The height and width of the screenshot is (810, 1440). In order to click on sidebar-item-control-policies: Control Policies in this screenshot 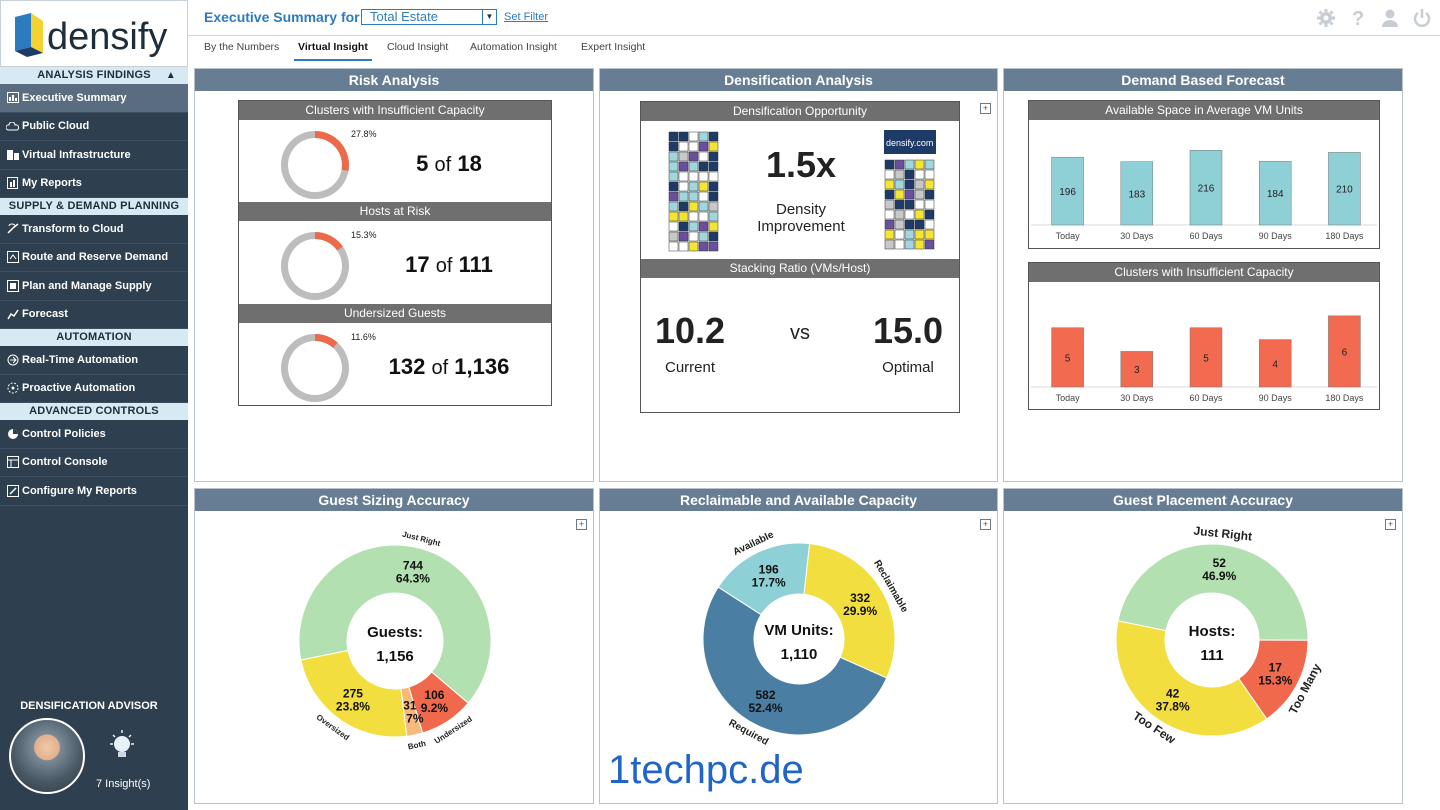, I will do `click(94, 434)`.